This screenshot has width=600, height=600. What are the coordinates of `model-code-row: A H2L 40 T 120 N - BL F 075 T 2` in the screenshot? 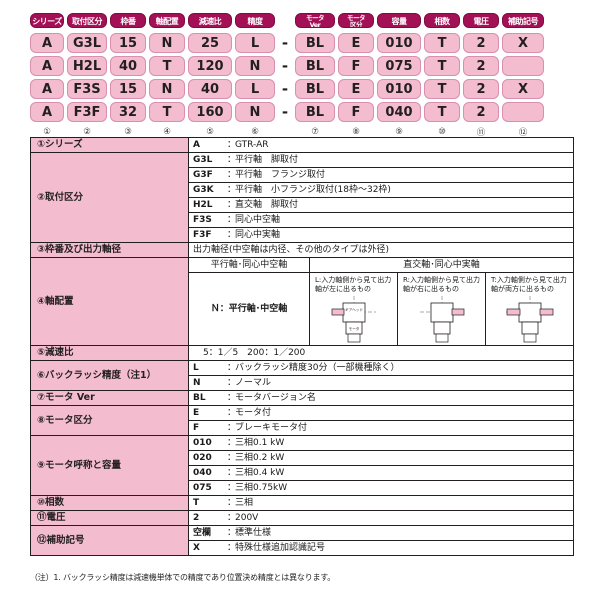 It's located at (302, 66).